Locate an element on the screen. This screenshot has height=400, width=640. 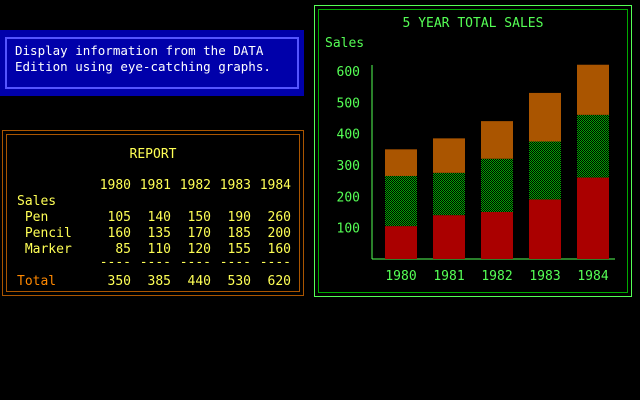
report-sales-label: Sales is located at coordinates (37, 201).